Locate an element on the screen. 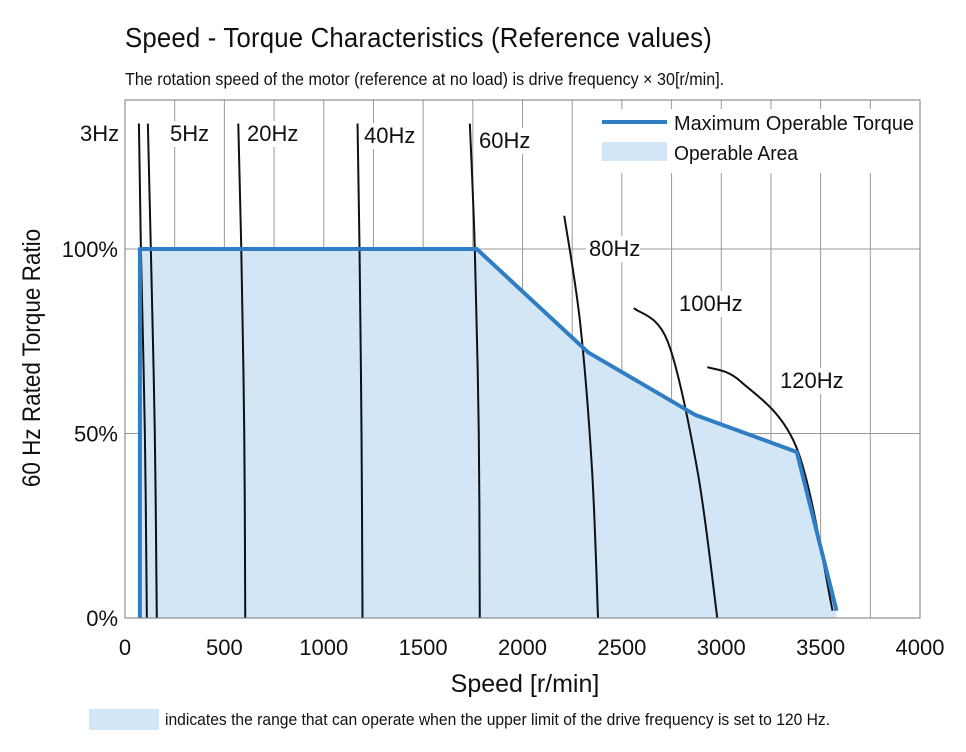 This screenshot has width=966, height=752. footnote-swatch is located at coordinates (124, 719).